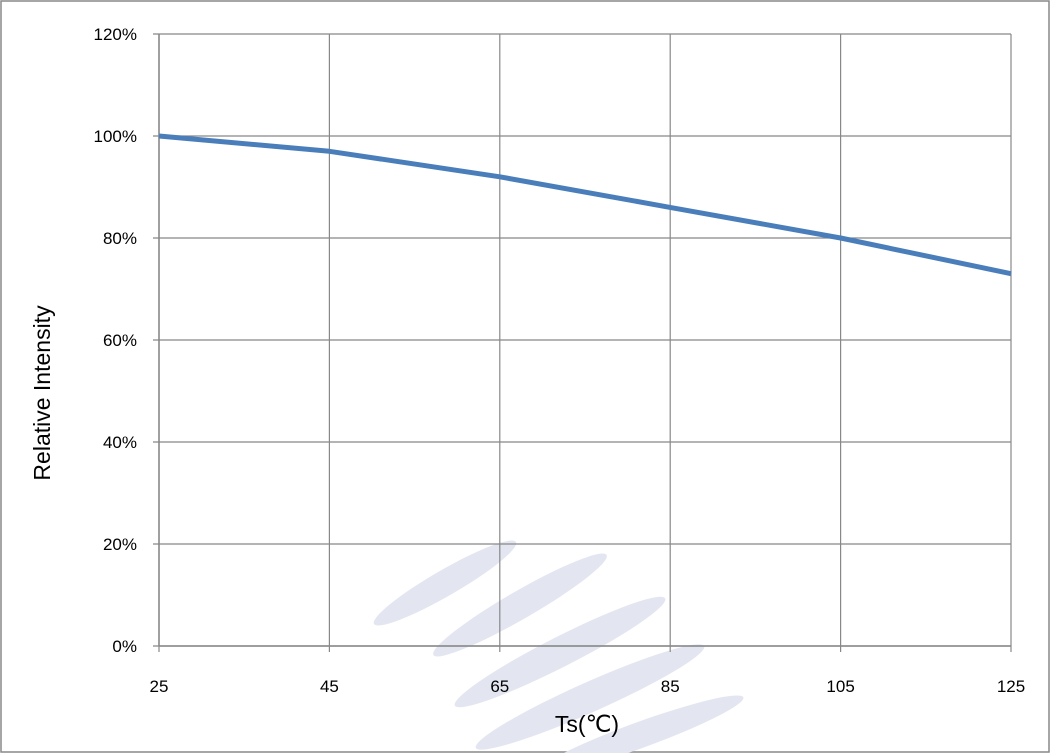 Image resolution: width=1050 pixels, height=753 pixels. What do you see at coordinates (329, 686) in the screenshot?
I see `x-tick-label: 45` at bounding box center [329, 686].